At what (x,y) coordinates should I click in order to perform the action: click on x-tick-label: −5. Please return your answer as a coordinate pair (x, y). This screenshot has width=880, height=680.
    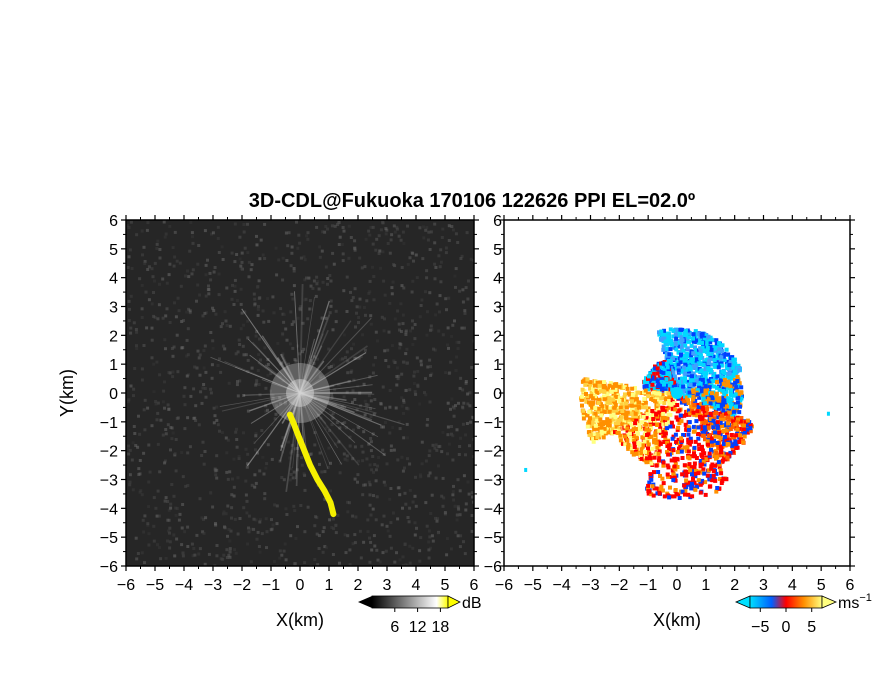
    Looking at the image, I should click on (155, 585).